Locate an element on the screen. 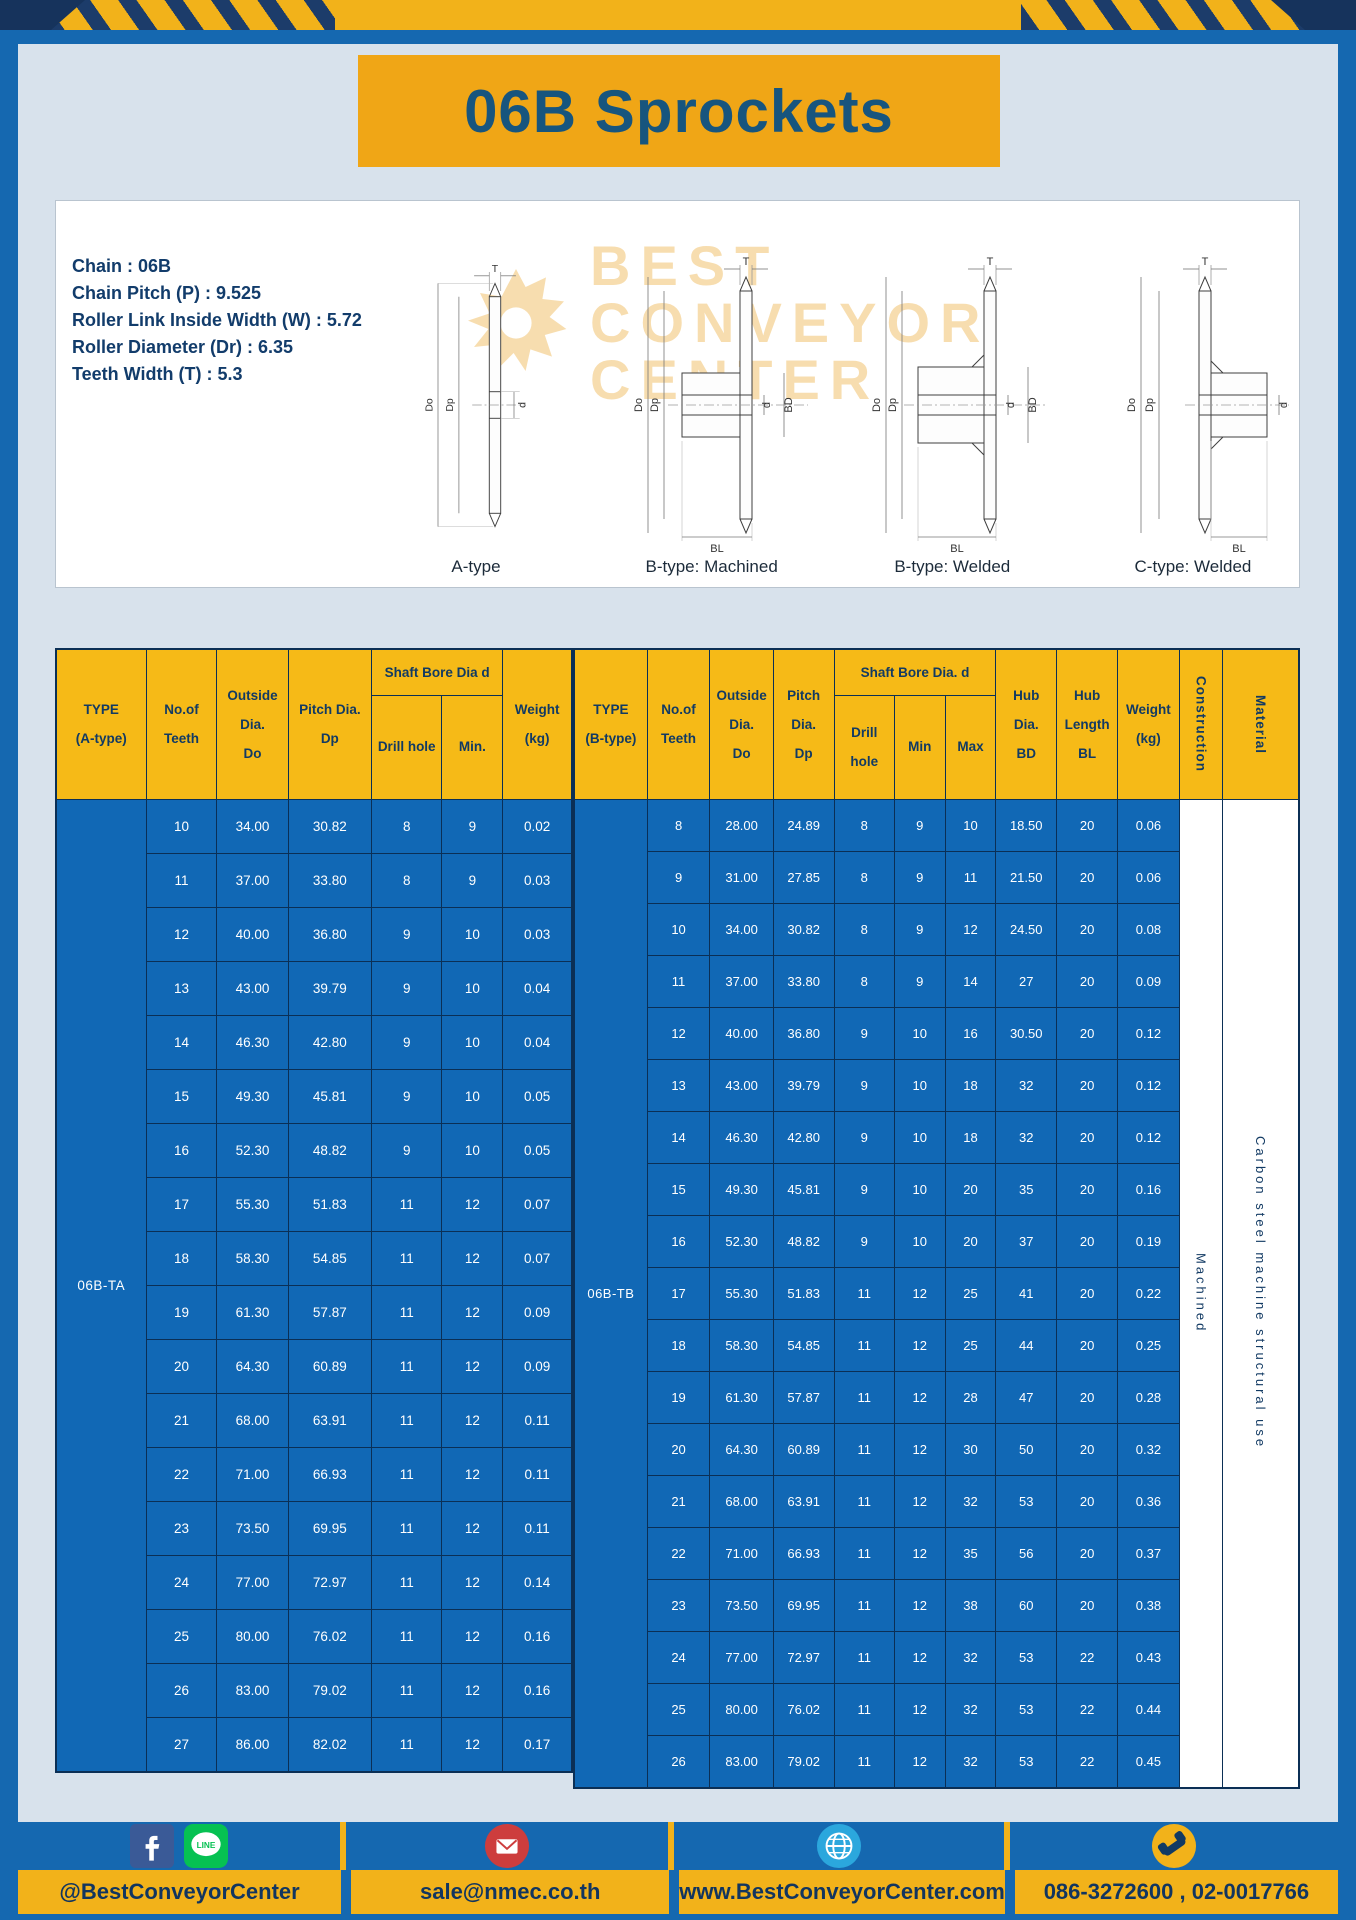  table-cell: 26 is located at coordinates (678, 1761).